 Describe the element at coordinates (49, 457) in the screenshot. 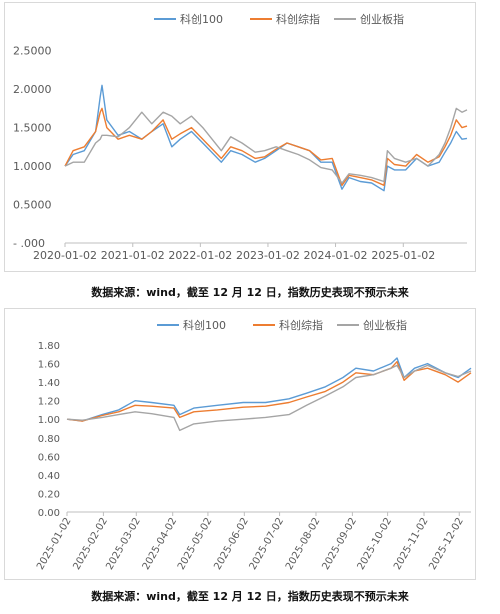

I see `y-tick-label: 0.60` at that location.